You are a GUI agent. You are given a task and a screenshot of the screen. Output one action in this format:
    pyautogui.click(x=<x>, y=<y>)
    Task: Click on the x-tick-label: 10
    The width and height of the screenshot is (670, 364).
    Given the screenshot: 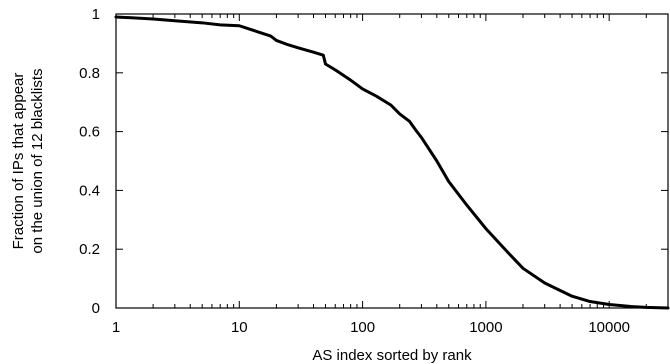 What is the action you would take?
    pyautogui.click(x=239, y=327)
    